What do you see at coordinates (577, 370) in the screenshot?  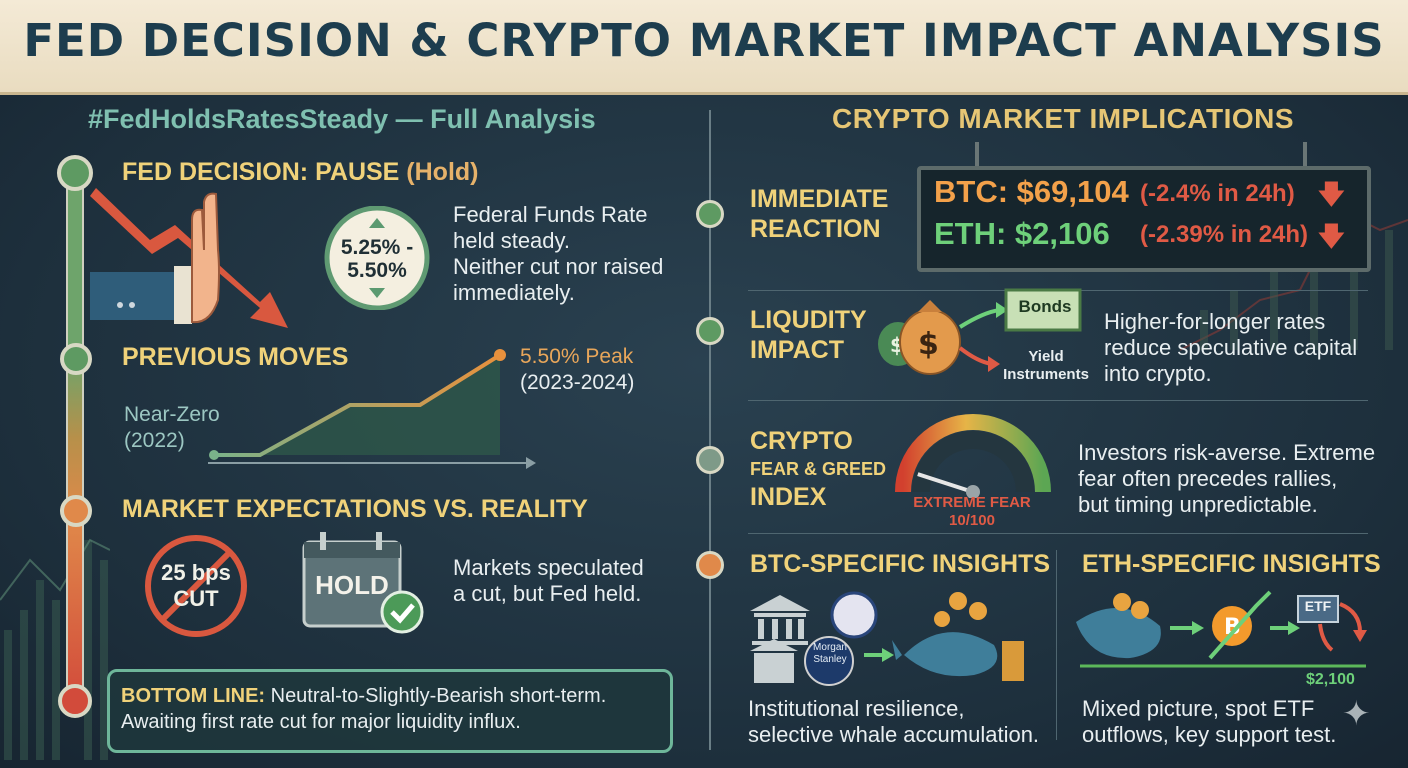 I see `peak-label: 5.50% Peak (2023-2024)` at bounding box center [577, 370].